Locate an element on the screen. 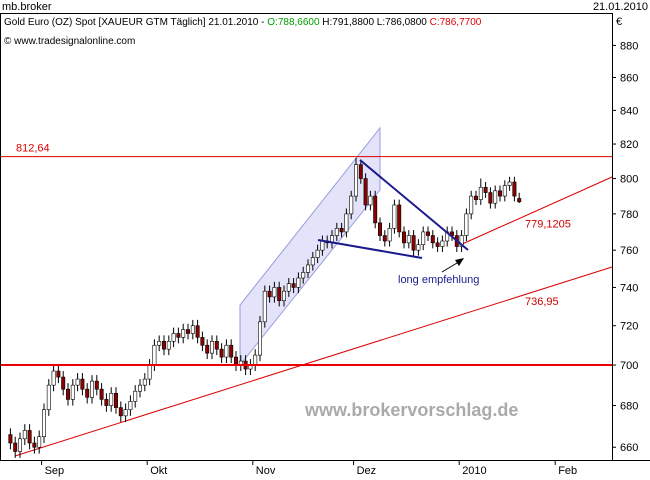  x-tick-label: Sep is located at coordinates (55, 471).